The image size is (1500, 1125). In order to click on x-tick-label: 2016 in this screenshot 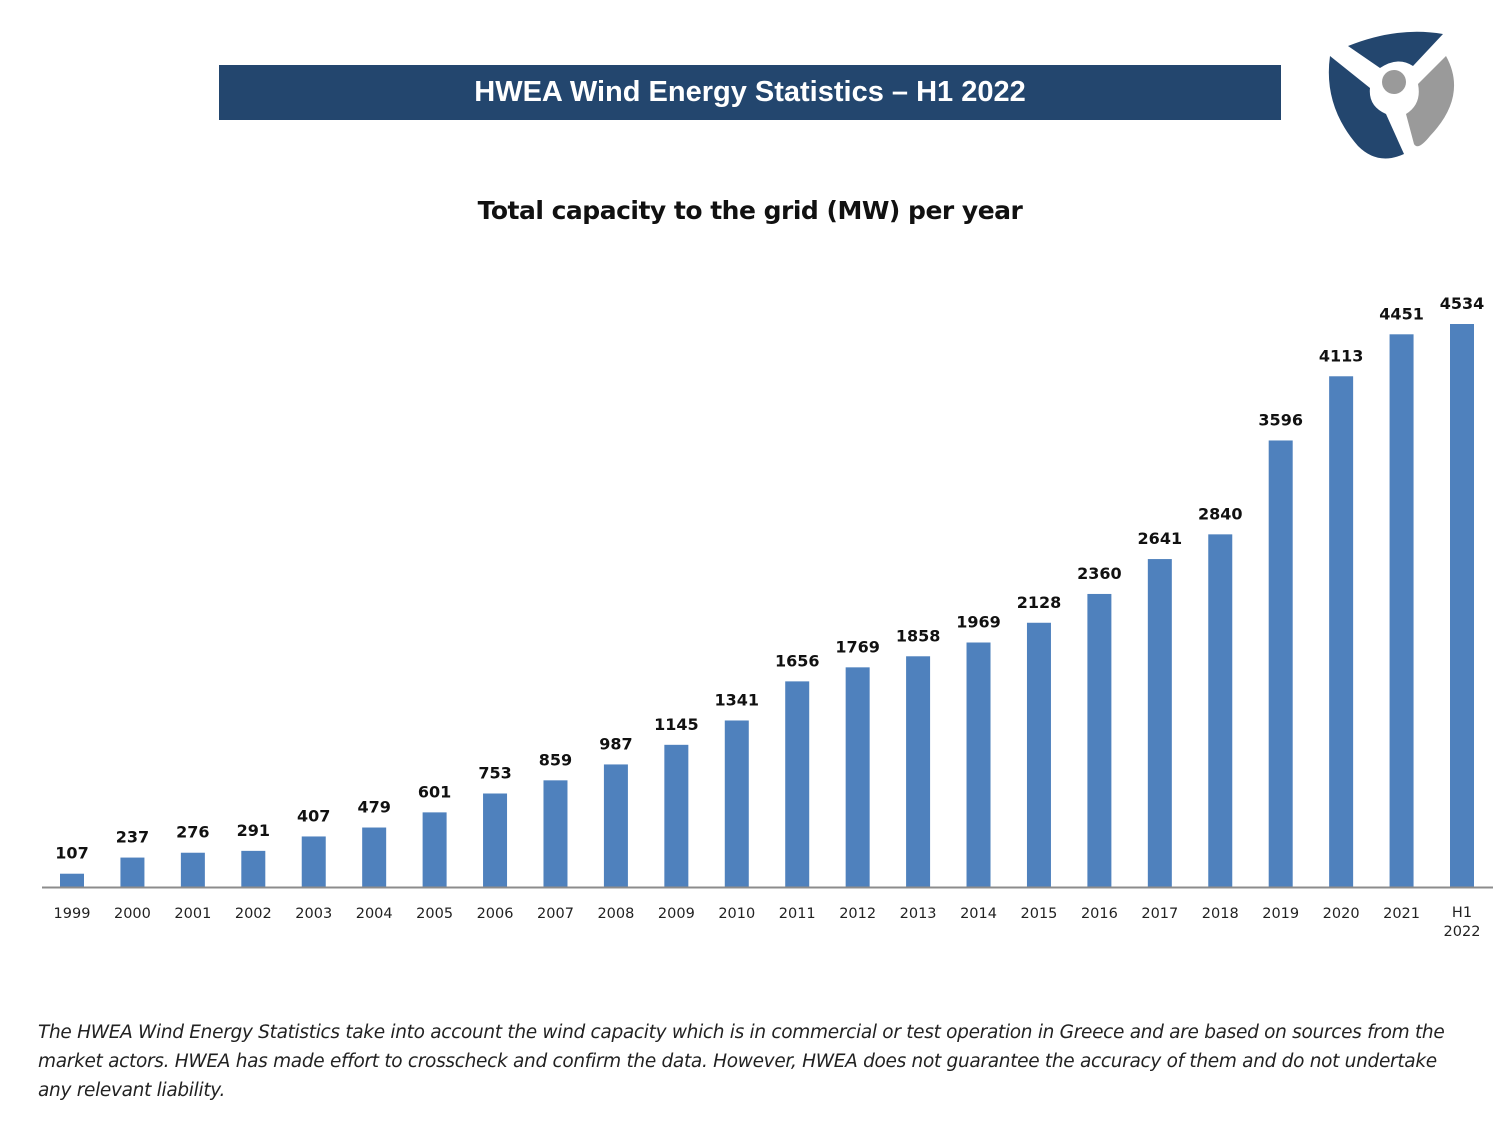, I will do `click(1099, 914)`.